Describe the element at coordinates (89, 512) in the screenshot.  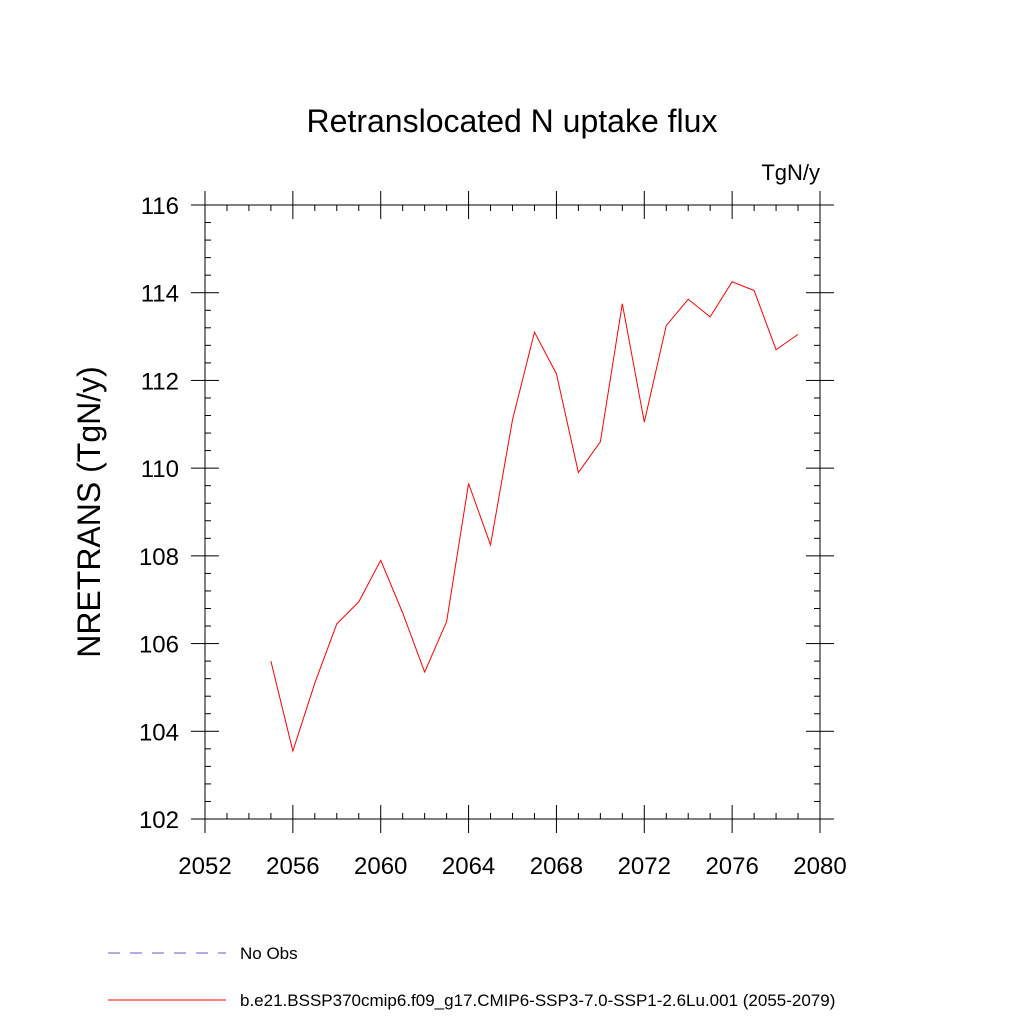
I see `y-axis-label: NRETRANS (TgN/y)` at that location.